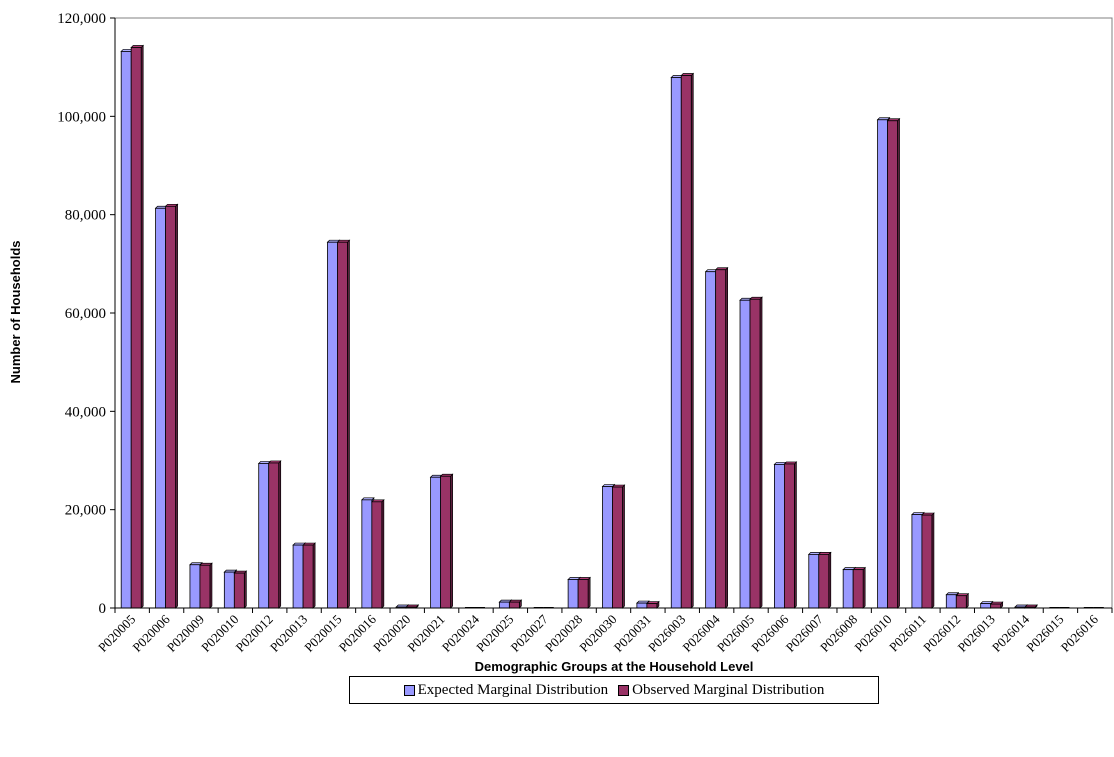 Image resolution: width=1114 pixels, height=757 pixels. Describe the element at coordinates (81, 19) in the screenshot. I see `y-tick-label: 120,000` at that location.